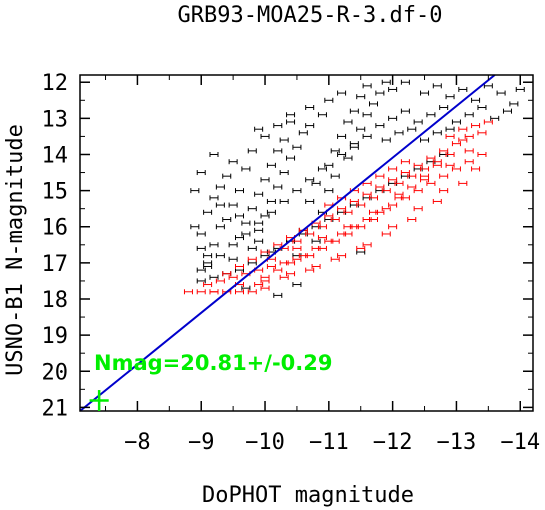  I want to click on y-axis-label: USNO-B1 N-magnitude, so click(15, 250).